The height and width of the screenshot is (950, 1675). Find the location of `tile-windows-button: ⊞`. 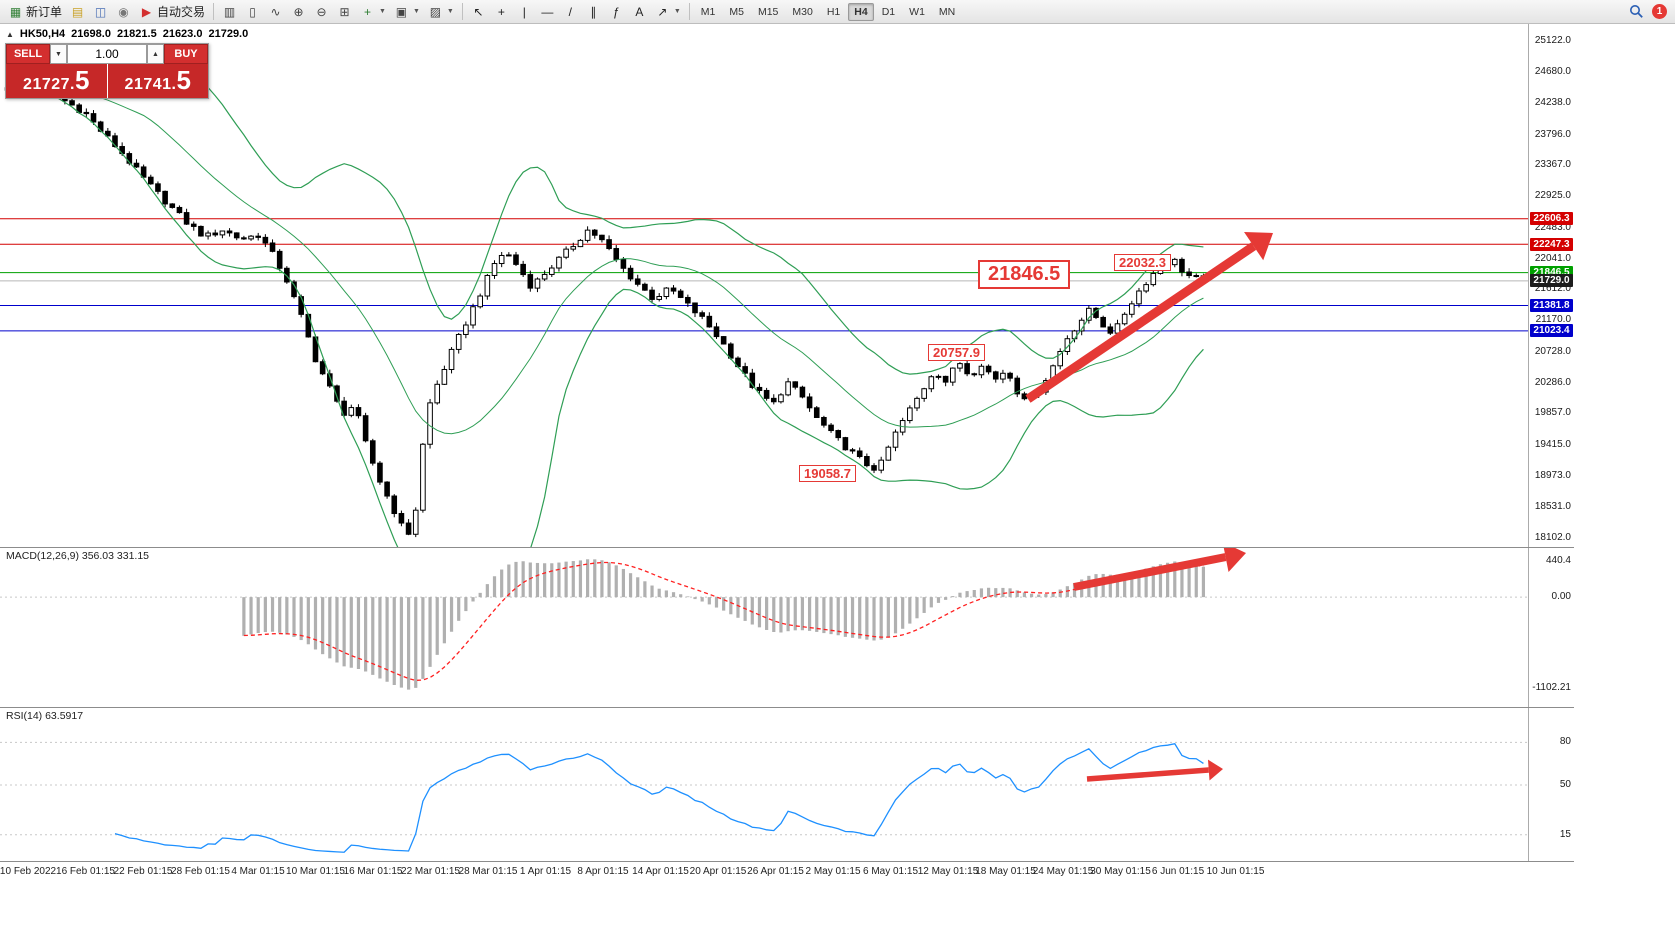

tile-windows-button: ⊞ is located at coordinates (344, 12).